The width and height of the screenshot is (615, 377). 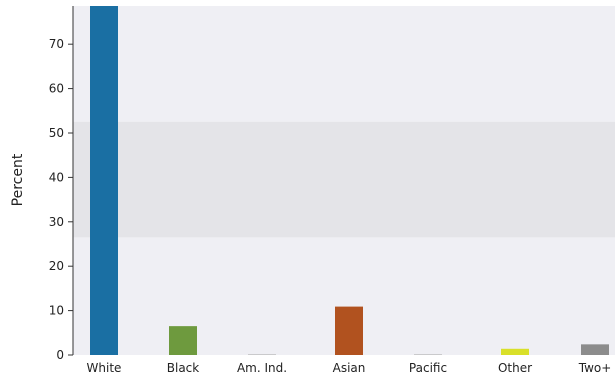 I want to click on x-labels-group: White Black Am. Ind. Asian Pacific Other Two+, so click(x=349, y=368).